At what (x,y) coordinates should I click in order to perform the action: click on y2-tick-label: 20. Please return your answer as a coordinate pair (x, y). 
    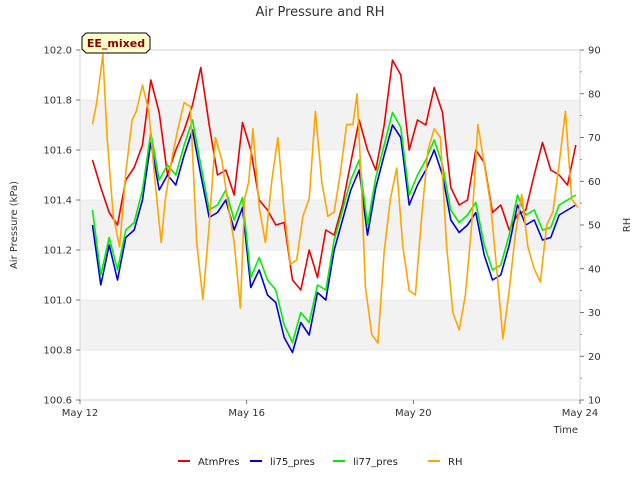
    Looking at the image, I should click on (594, 357).